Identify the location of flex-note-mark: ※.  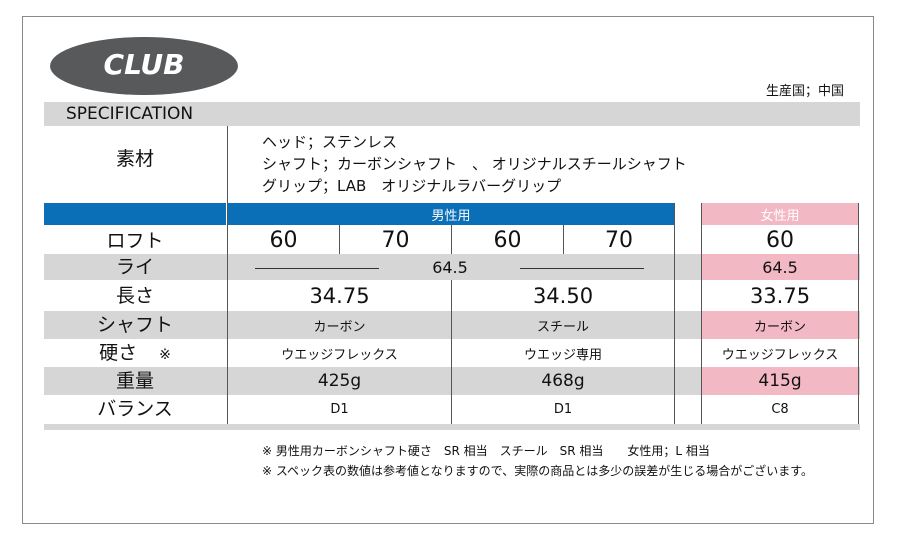
(165, 355).